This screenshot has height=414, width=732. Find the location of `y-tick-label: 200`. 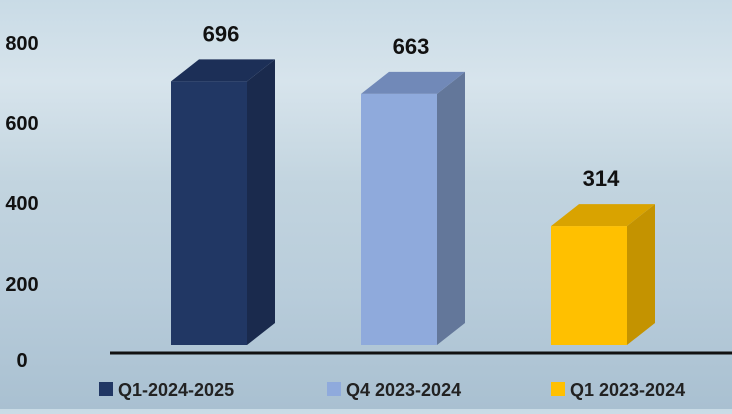

y-tick-label: 200 is located at coordinates (21, 285).